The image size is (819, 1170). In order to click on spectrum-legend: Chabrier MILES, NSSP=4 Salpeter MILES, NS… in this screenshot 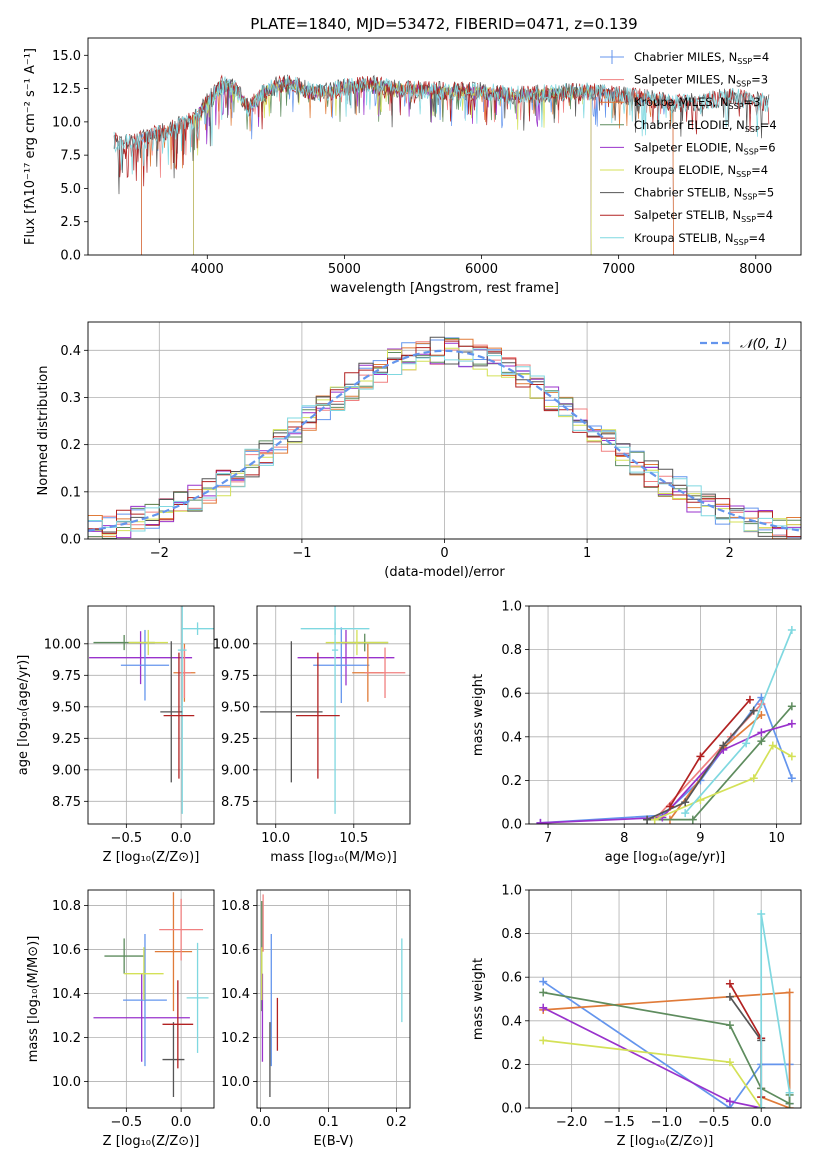, I will do `click(688, 148)`.